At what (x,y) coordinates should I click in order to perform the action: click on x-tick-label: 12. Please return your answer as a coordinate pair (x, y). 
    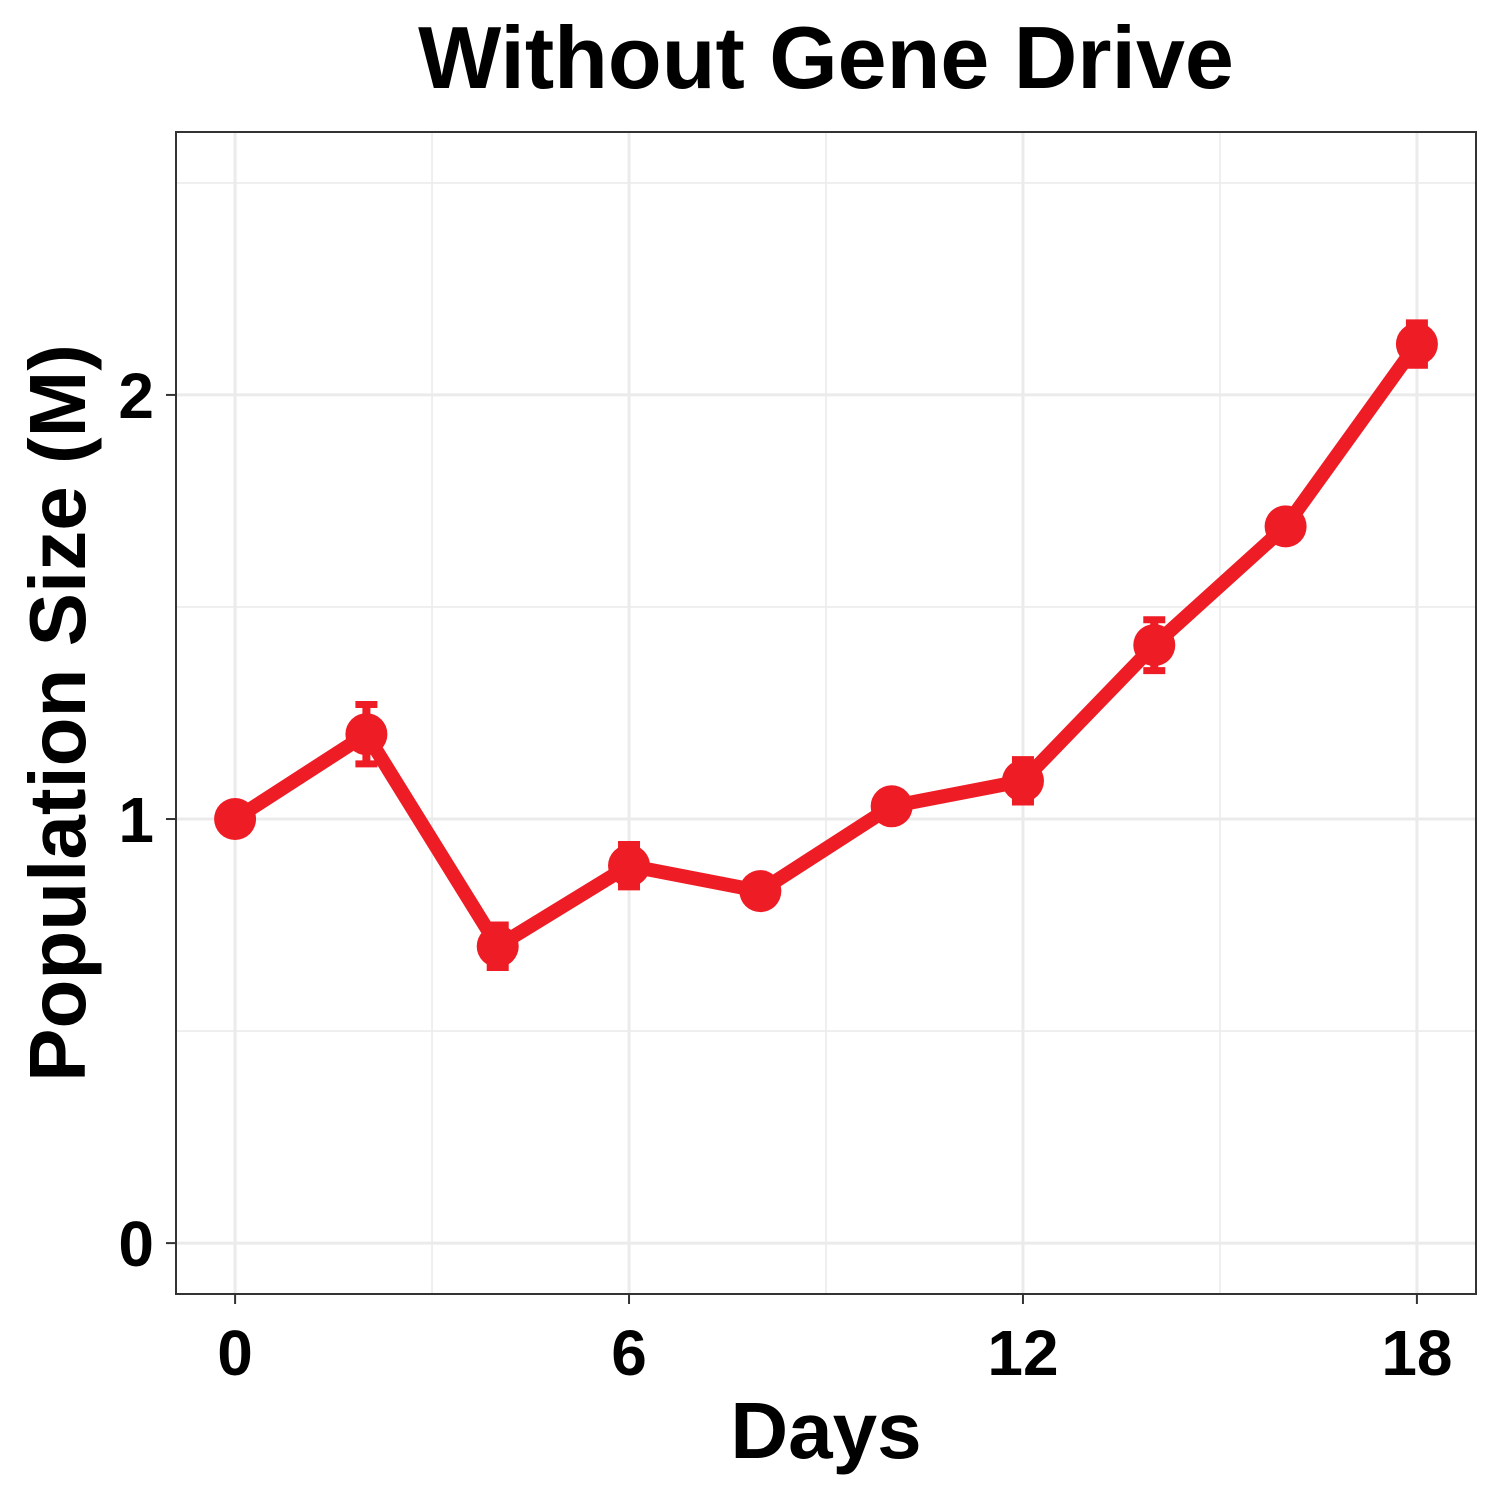
    Looking at the image, I should click on (1022, 1353).